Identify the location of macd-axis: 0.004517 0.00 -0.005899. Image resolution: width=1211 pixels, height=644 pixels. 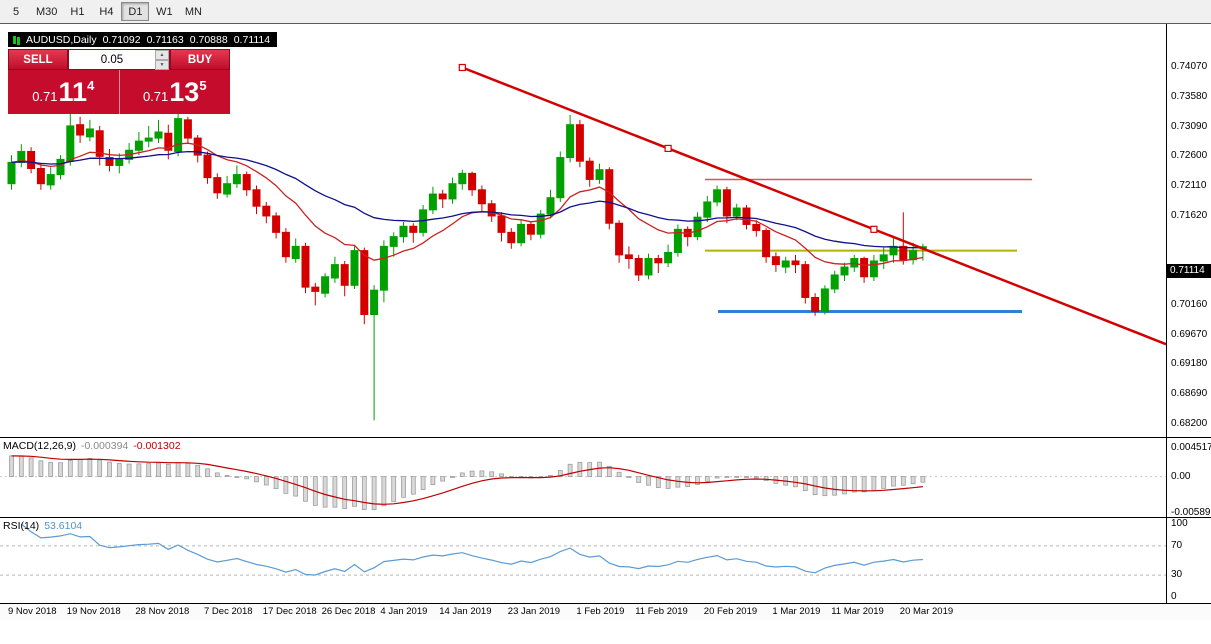
(1188, 478).